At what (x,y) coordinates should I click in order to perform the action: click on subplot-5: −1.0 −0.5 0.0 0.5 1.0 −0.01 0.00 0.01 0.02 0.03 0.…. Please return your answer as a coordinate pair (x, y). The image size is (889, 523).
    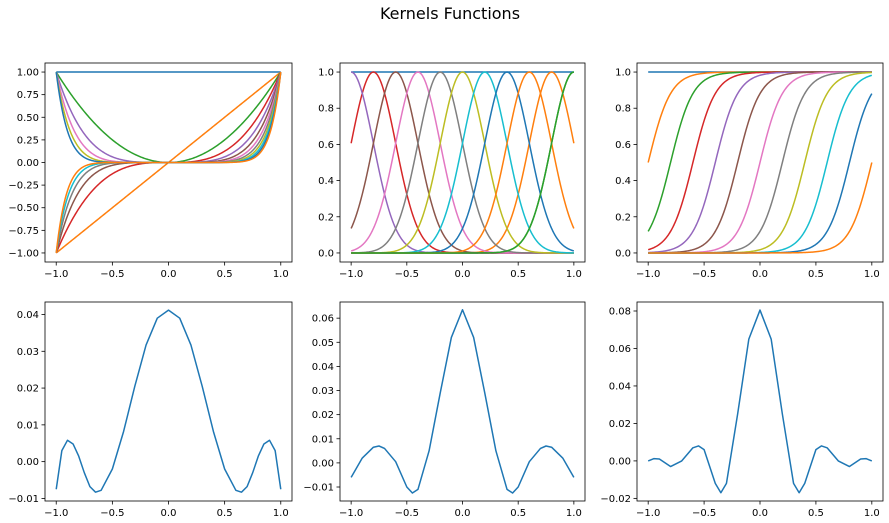
    Looking at the image, I should click on (444, 410).